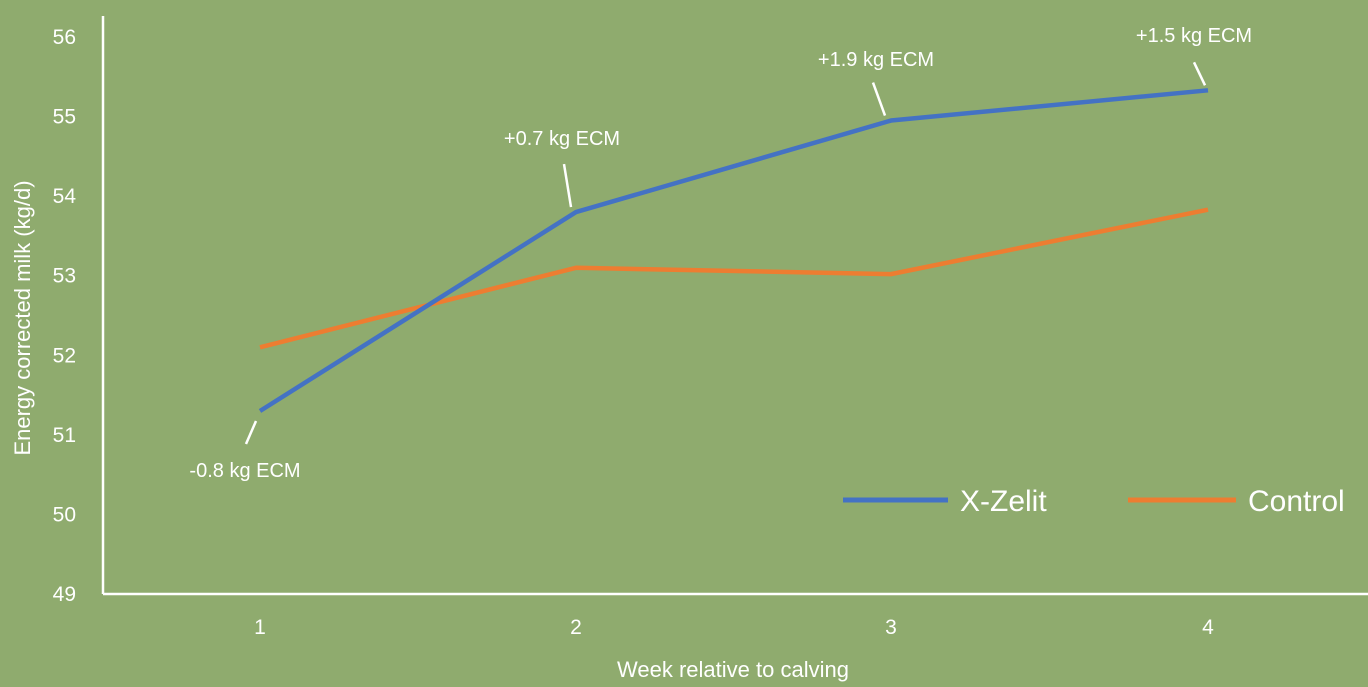 The width and height of the screenshot is (1368, 687). Describe the element at coordinates (733, 669) in the screenshot. I see `x-axis-title: Week relative to calving` at that location.